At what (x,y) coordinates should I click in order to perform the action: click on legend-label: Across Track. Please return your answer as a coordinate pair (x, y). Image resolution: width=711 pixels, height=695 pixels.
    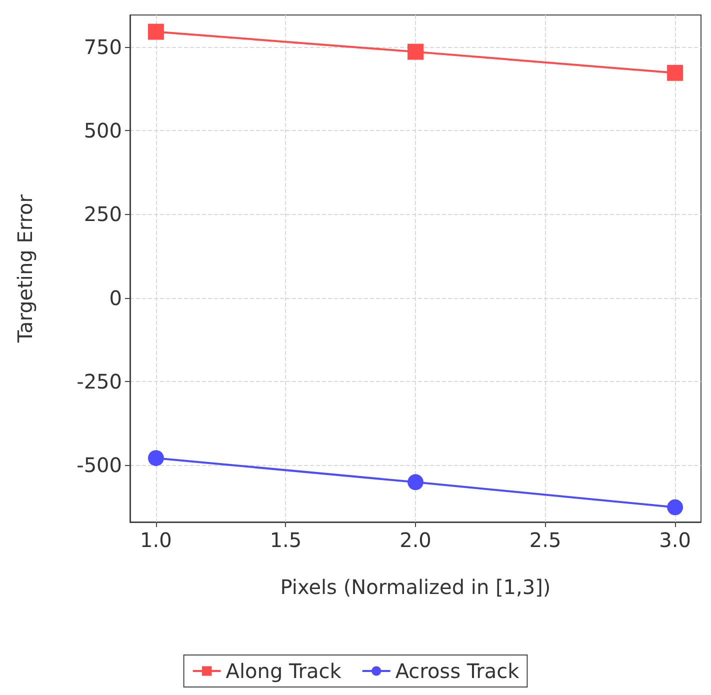
    Looking at the image, I should click on (457, 671).